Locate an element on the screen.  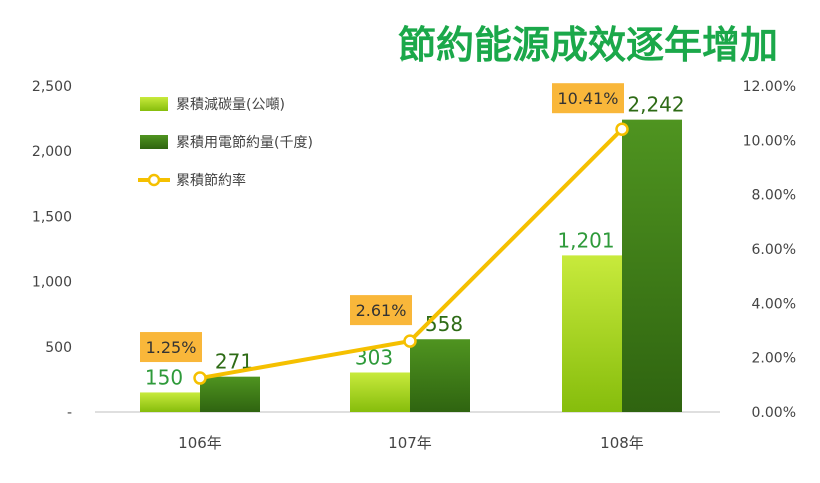
legend-label: 累積減碳量(公噸) is located at coordinates (230, 104).